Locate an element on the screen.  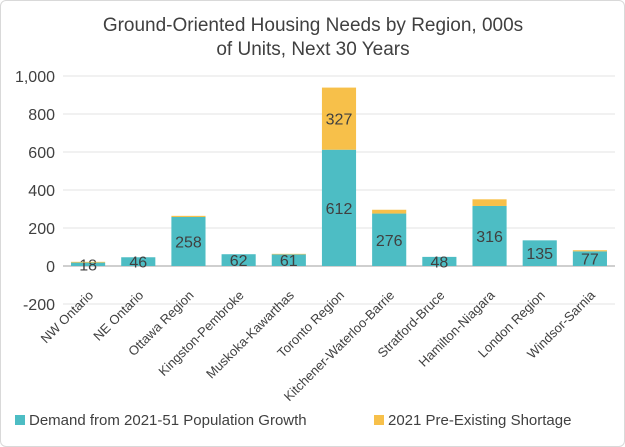
data-label: 258 is located at coordinates (188, 242).